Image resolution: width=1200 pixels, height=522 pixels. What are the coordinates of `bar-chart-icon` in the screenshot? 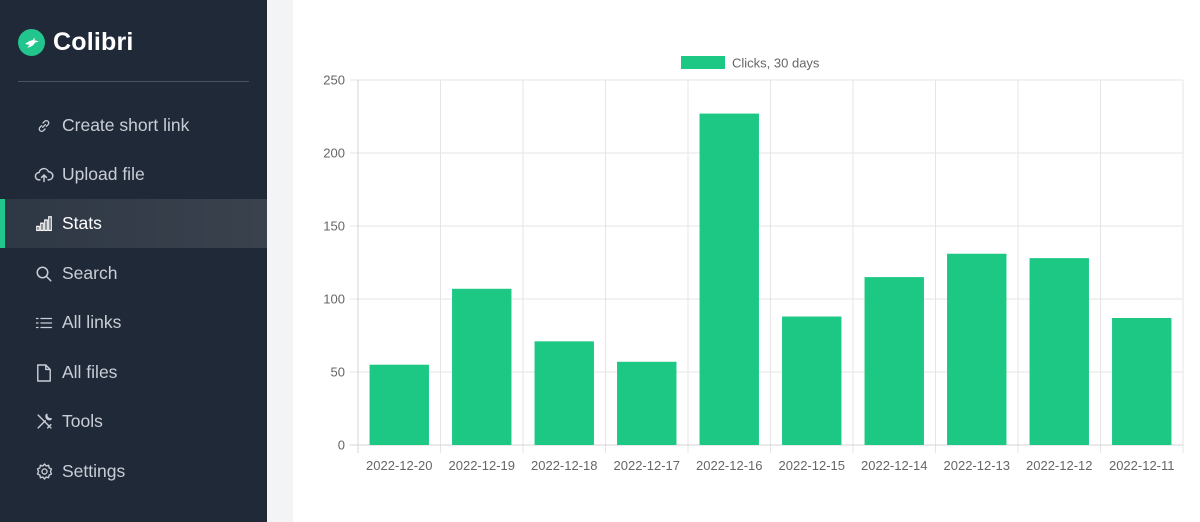 It's located at (44, 224).